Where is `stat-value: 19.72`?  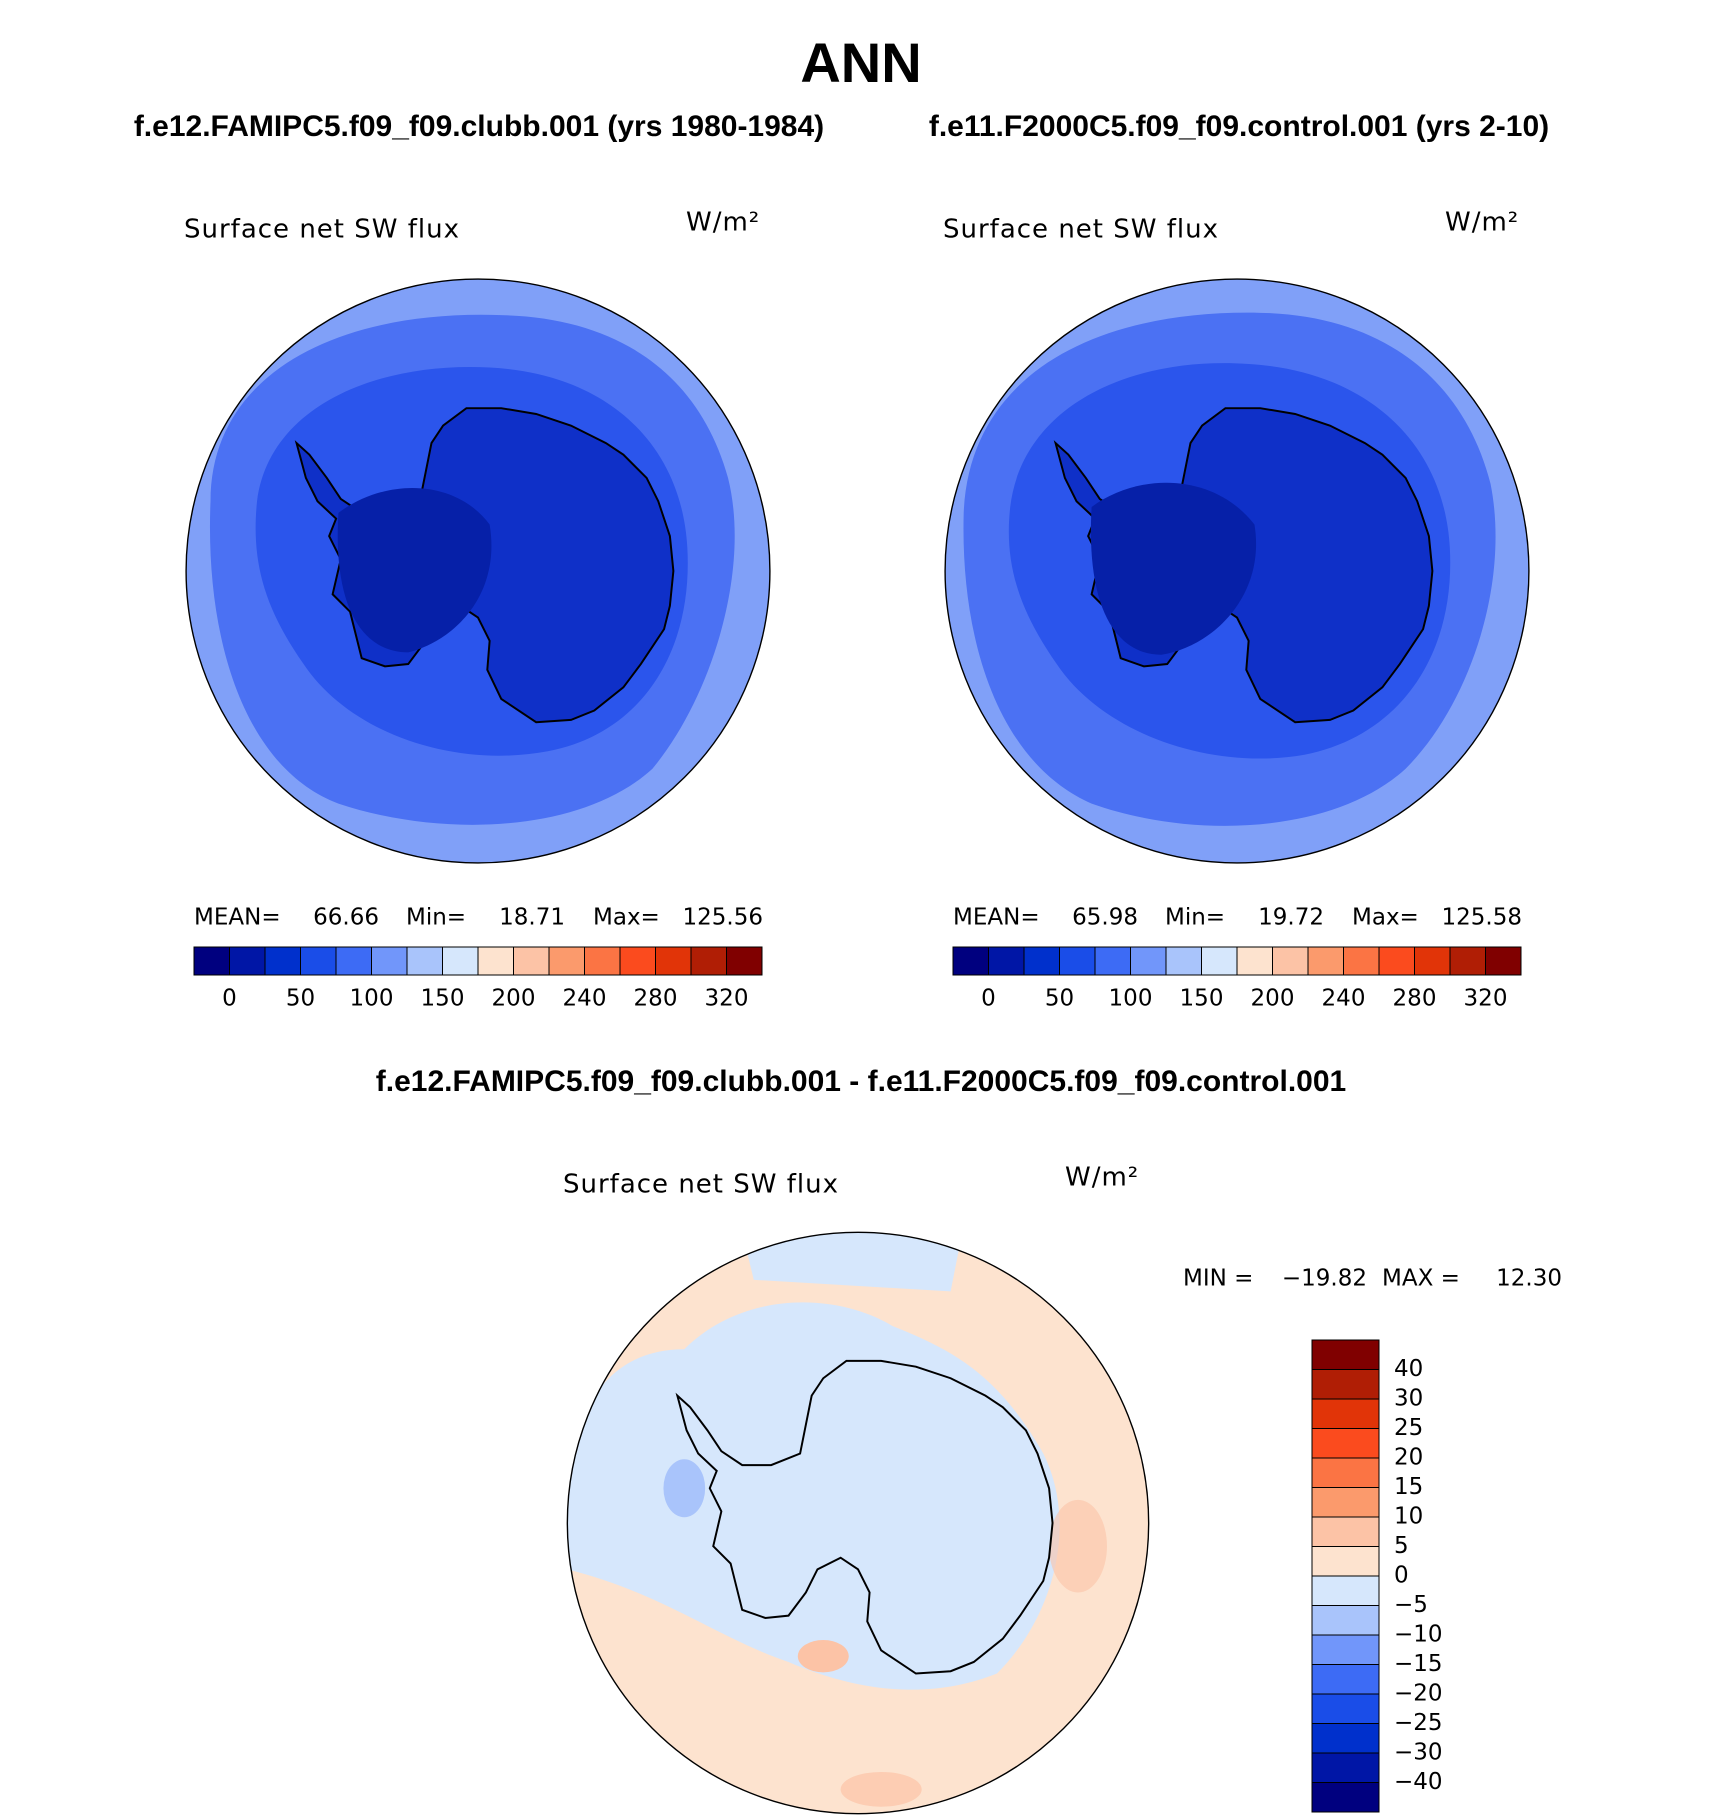 stat-value: 19.72 is located at coordinates (1291, 918).